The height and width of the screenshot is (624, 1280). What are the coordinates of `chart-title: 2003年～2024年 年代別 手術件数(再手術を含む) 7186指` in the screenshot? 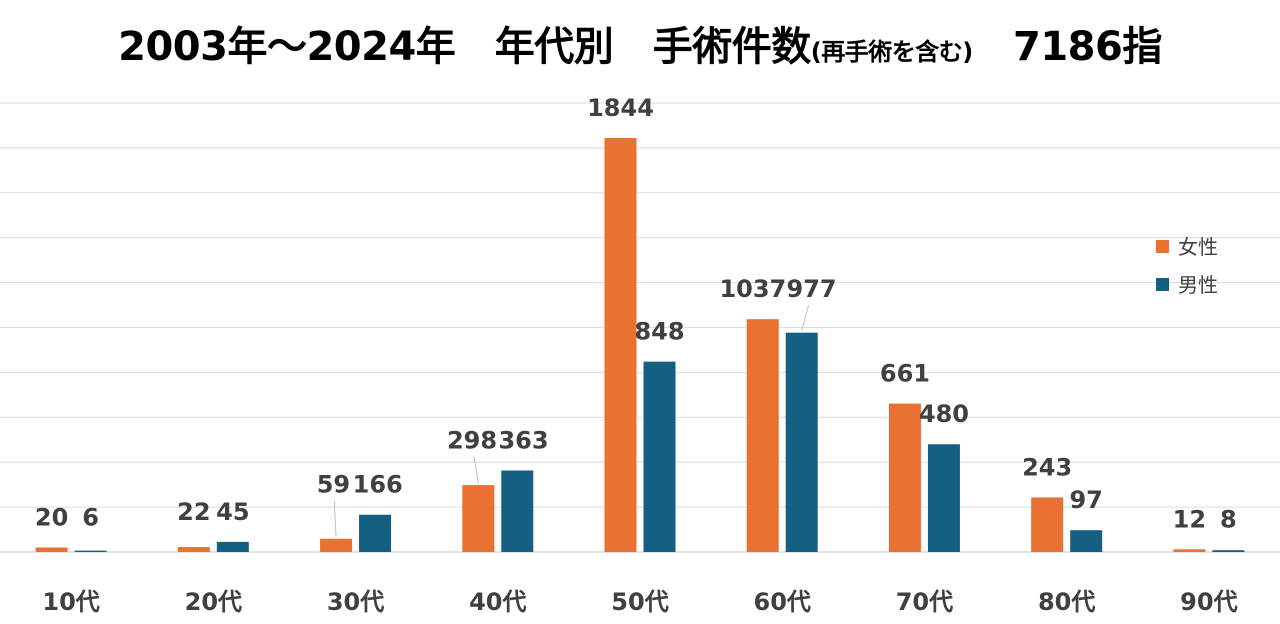 It's located at (640, 43).